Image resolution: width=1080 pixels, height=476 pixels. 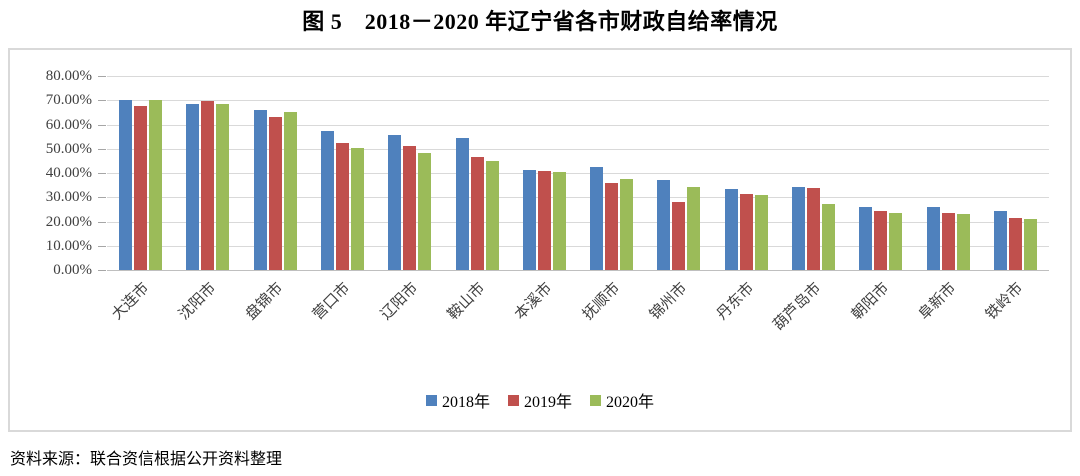 I want to click on x-axis-label: 葫芦岛市, so click(x=798, y=307).